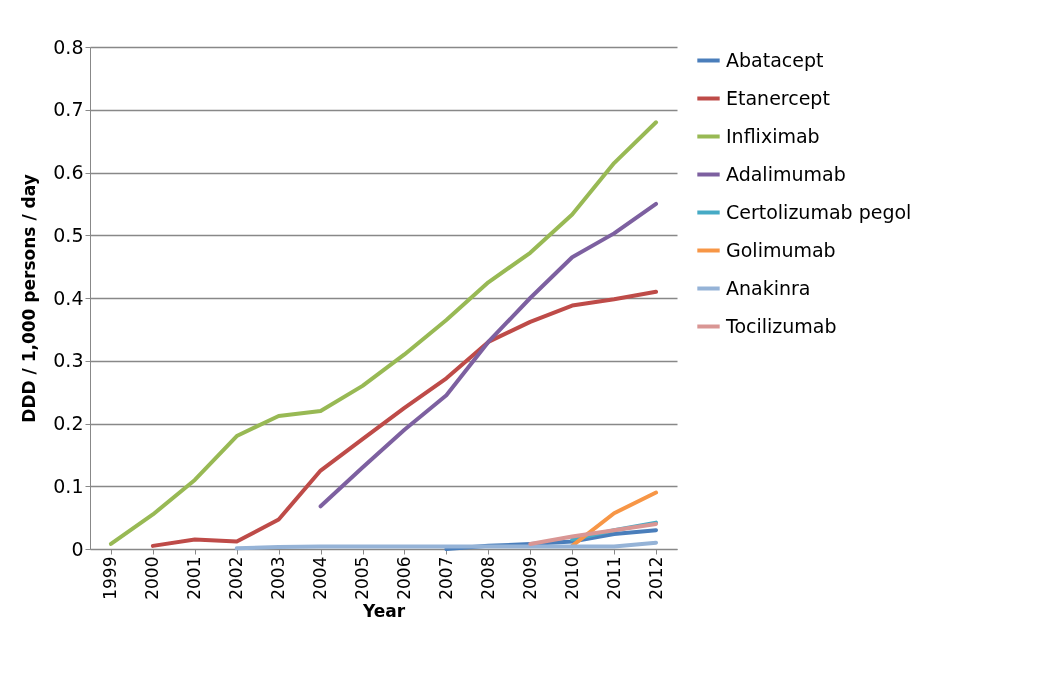  What do you see at coordinates (786, 173) in the screenshot?
I see `legend-label: Adalimumab` at bounding box center [786, 173].